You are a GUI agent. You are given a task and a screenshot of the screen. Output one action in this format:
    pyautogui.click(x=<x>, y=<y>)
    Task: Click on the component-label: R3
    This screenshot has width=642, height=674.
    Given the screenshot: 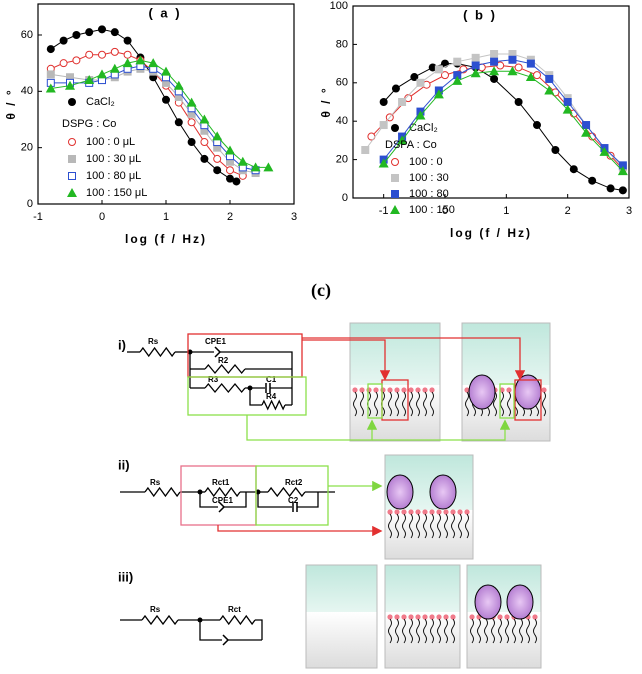 What is the action you would take?
    pyautogui.click(x=213, y=379)
    